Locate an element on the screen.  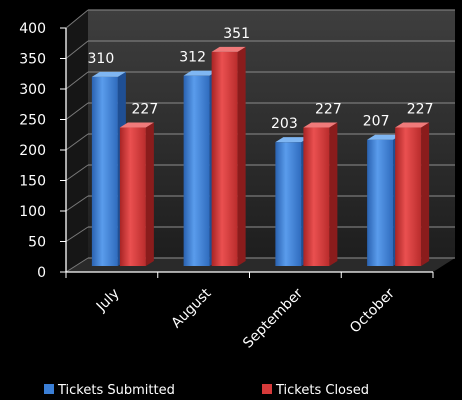
y-tick-label: 300 is located at coordinates (32, 90).